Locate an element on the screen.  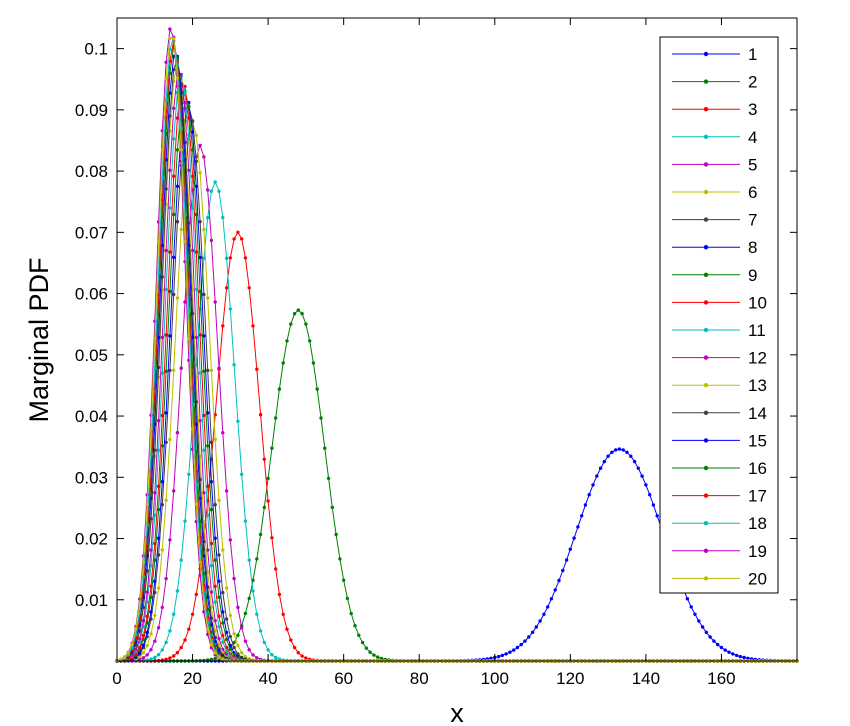
legend-label: 1 is located at coordinates (752, 54).